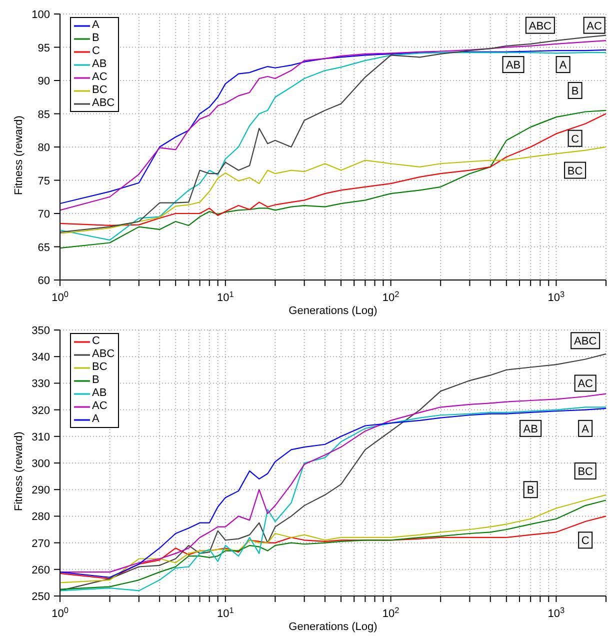 The height and width of the screenshot is (640, 610). I want to click on y-tick-label: 75, so click(44, 181).